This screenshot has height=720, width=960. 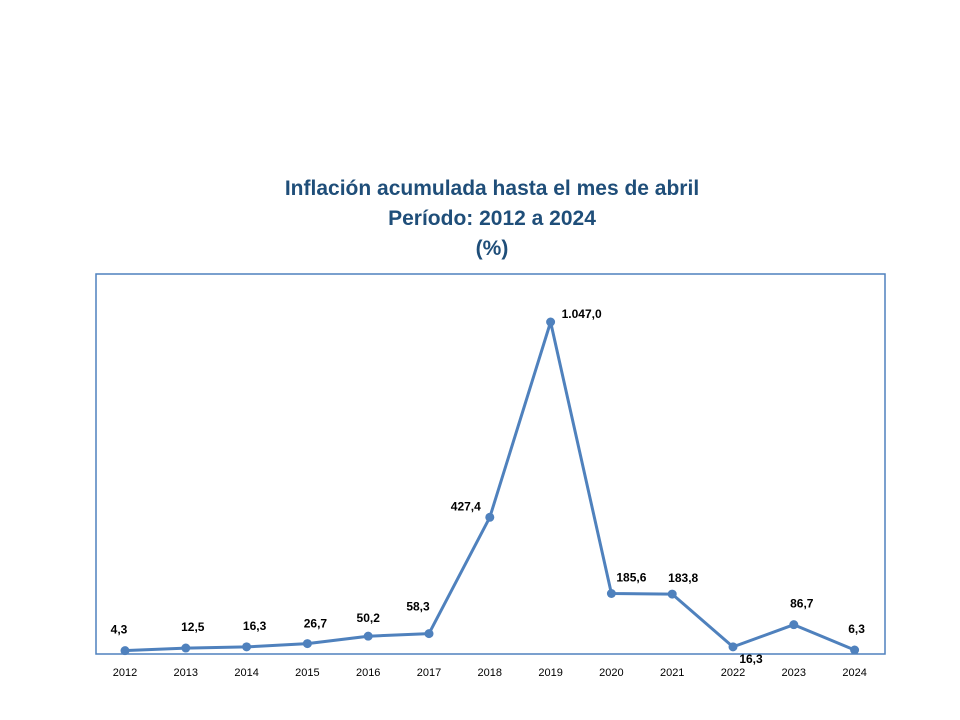 What do you see at coordinates (247, 647) in the screenshot?
I see `data-point-2014` at bounding box center [247, 647].